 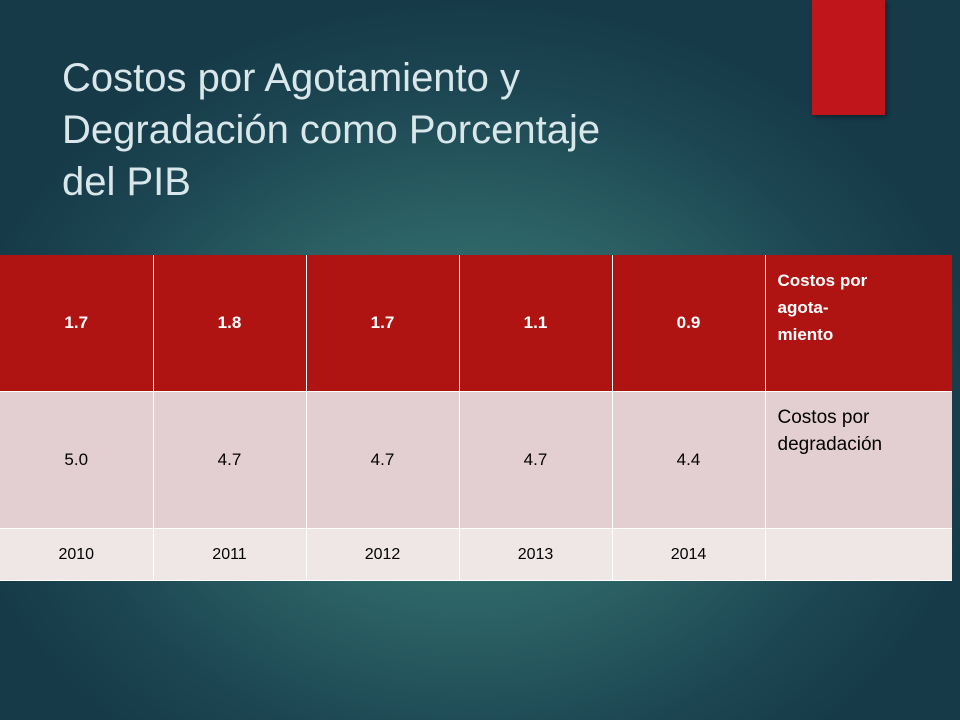 What do you see at coordinates (229, 323) in the screenshot?
I see `table-cell: 1.8` at bounding box center [229, 323].